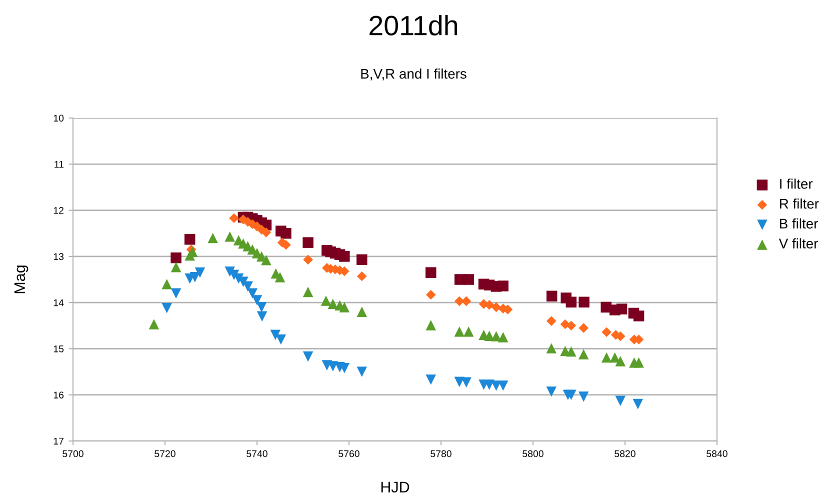 This screenshot has width=827, height=500. What do you see at coordinates (441, 454) in the screenshot?
I see `x-tick-label: 5780` at bounding box center [441, 454].